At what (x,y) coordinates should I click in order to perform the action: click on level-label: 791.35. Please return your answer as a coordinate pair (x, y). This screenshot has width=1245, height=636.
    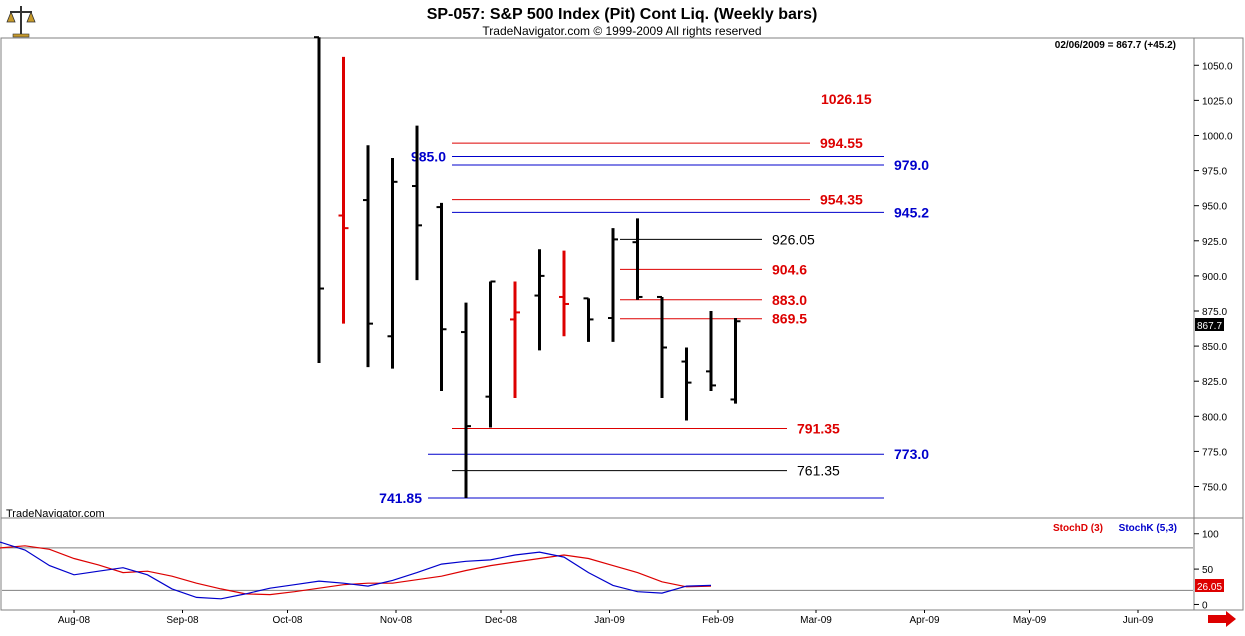
    Looking at the image, I should click on (818, 428).